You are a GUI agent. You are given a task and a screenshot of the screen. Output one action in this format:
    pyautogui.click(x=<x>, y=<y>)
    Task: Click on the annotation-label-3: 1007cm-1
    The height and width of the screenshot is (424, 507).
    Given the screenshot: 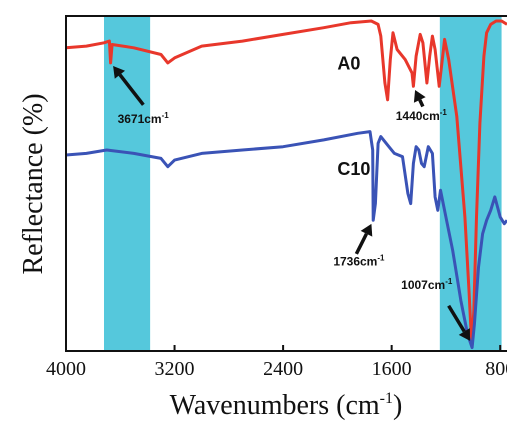 What is the action you would take?
    pyautogui.click(x=427, y=284)
    